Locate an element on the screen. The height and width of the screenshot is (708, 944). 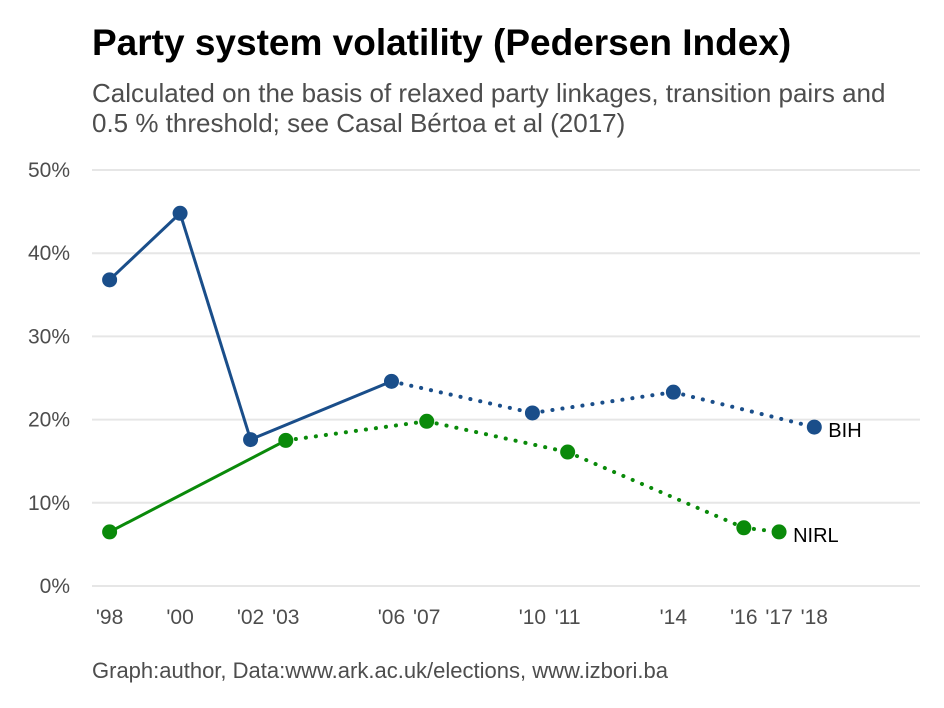
x-tick-label: '11 is located at coordinates (568, 617).